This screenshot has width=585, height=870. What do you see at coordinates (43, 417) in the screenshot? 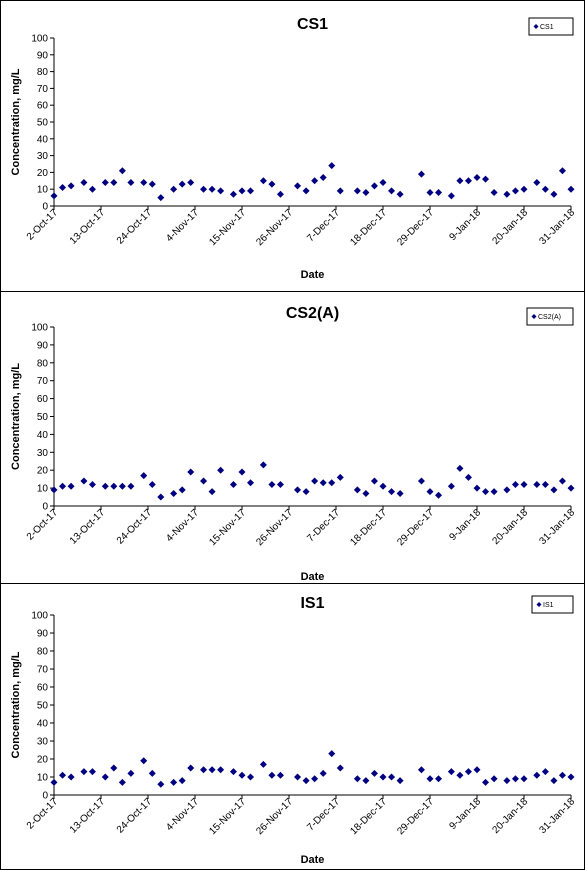
I see `y-tick-label: 50` at bounding box center [43, 417].